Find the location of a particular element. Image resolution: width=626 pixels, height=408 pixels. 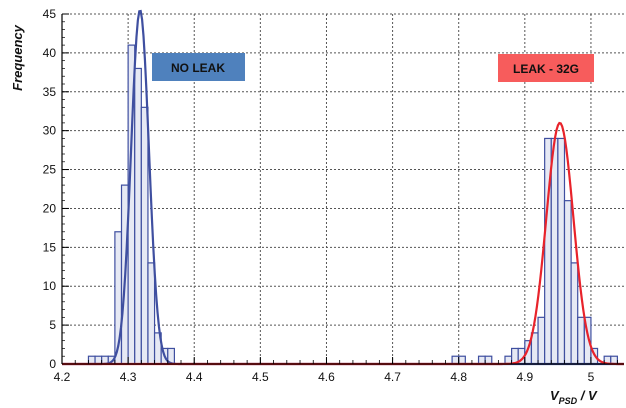

annotation-no-leak-text: NO LEAK is located at coordinates (198, 68).